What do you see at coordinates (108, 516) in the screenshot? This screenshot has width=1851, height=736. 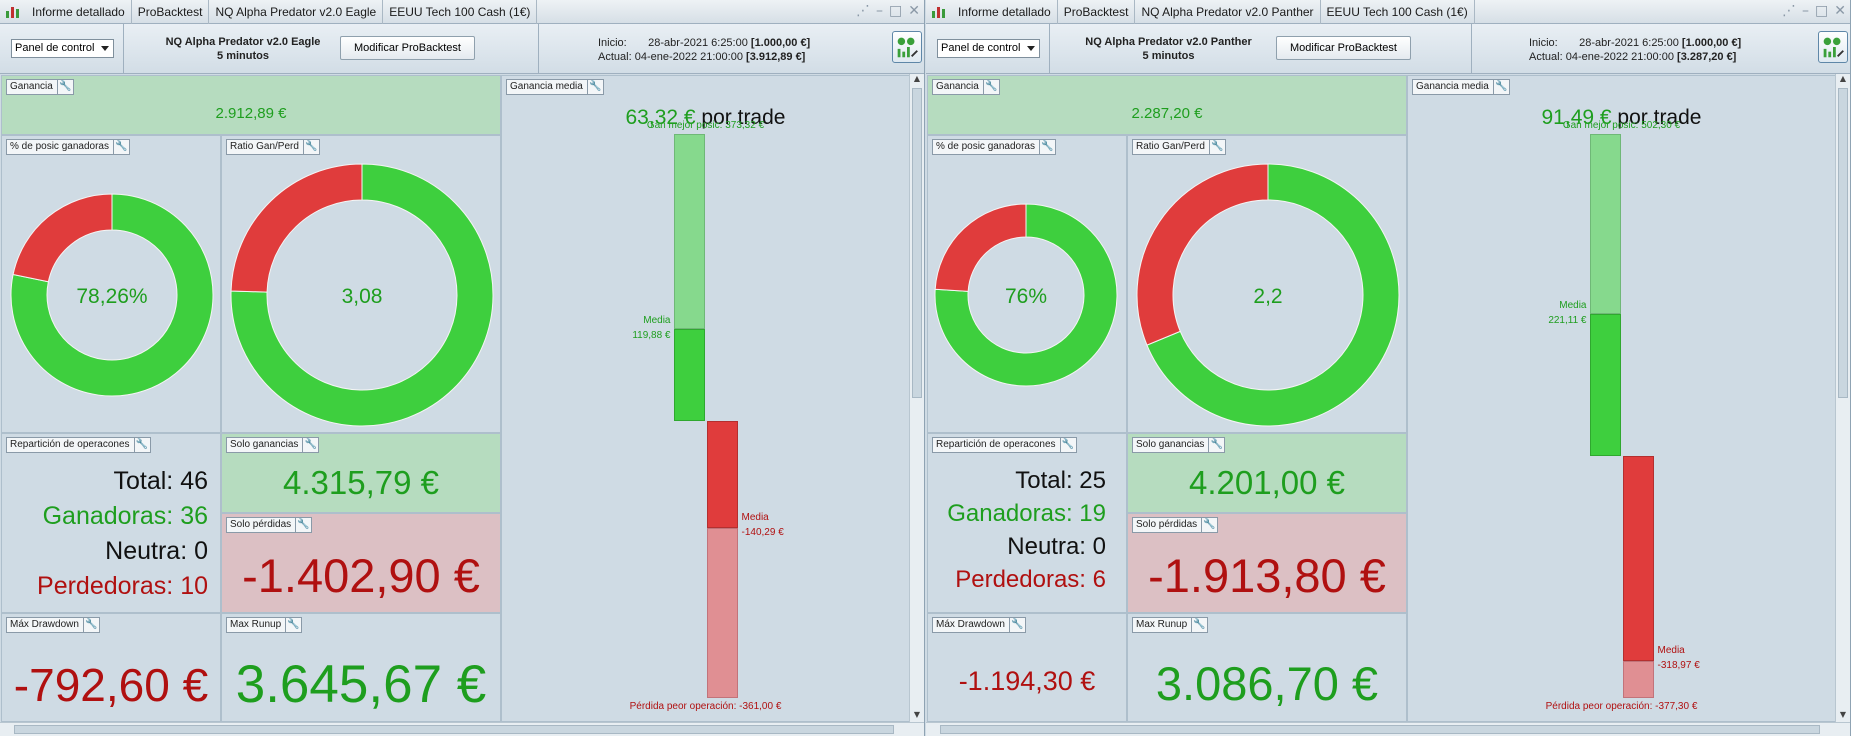 I see `winners-label: Ganadoras:` at bounding box center [108, 516].